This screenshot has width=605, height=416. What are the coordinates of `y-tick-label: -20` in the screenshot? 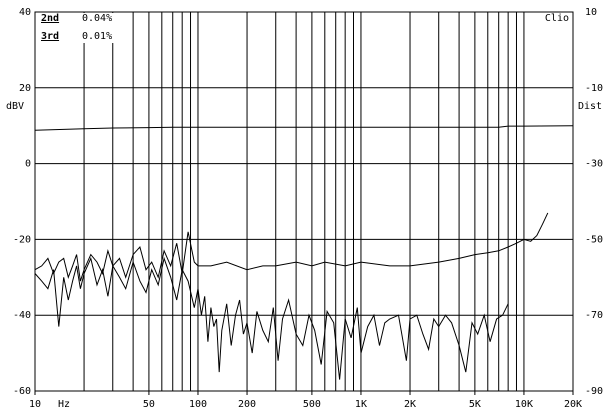 It's located at (22, 239).